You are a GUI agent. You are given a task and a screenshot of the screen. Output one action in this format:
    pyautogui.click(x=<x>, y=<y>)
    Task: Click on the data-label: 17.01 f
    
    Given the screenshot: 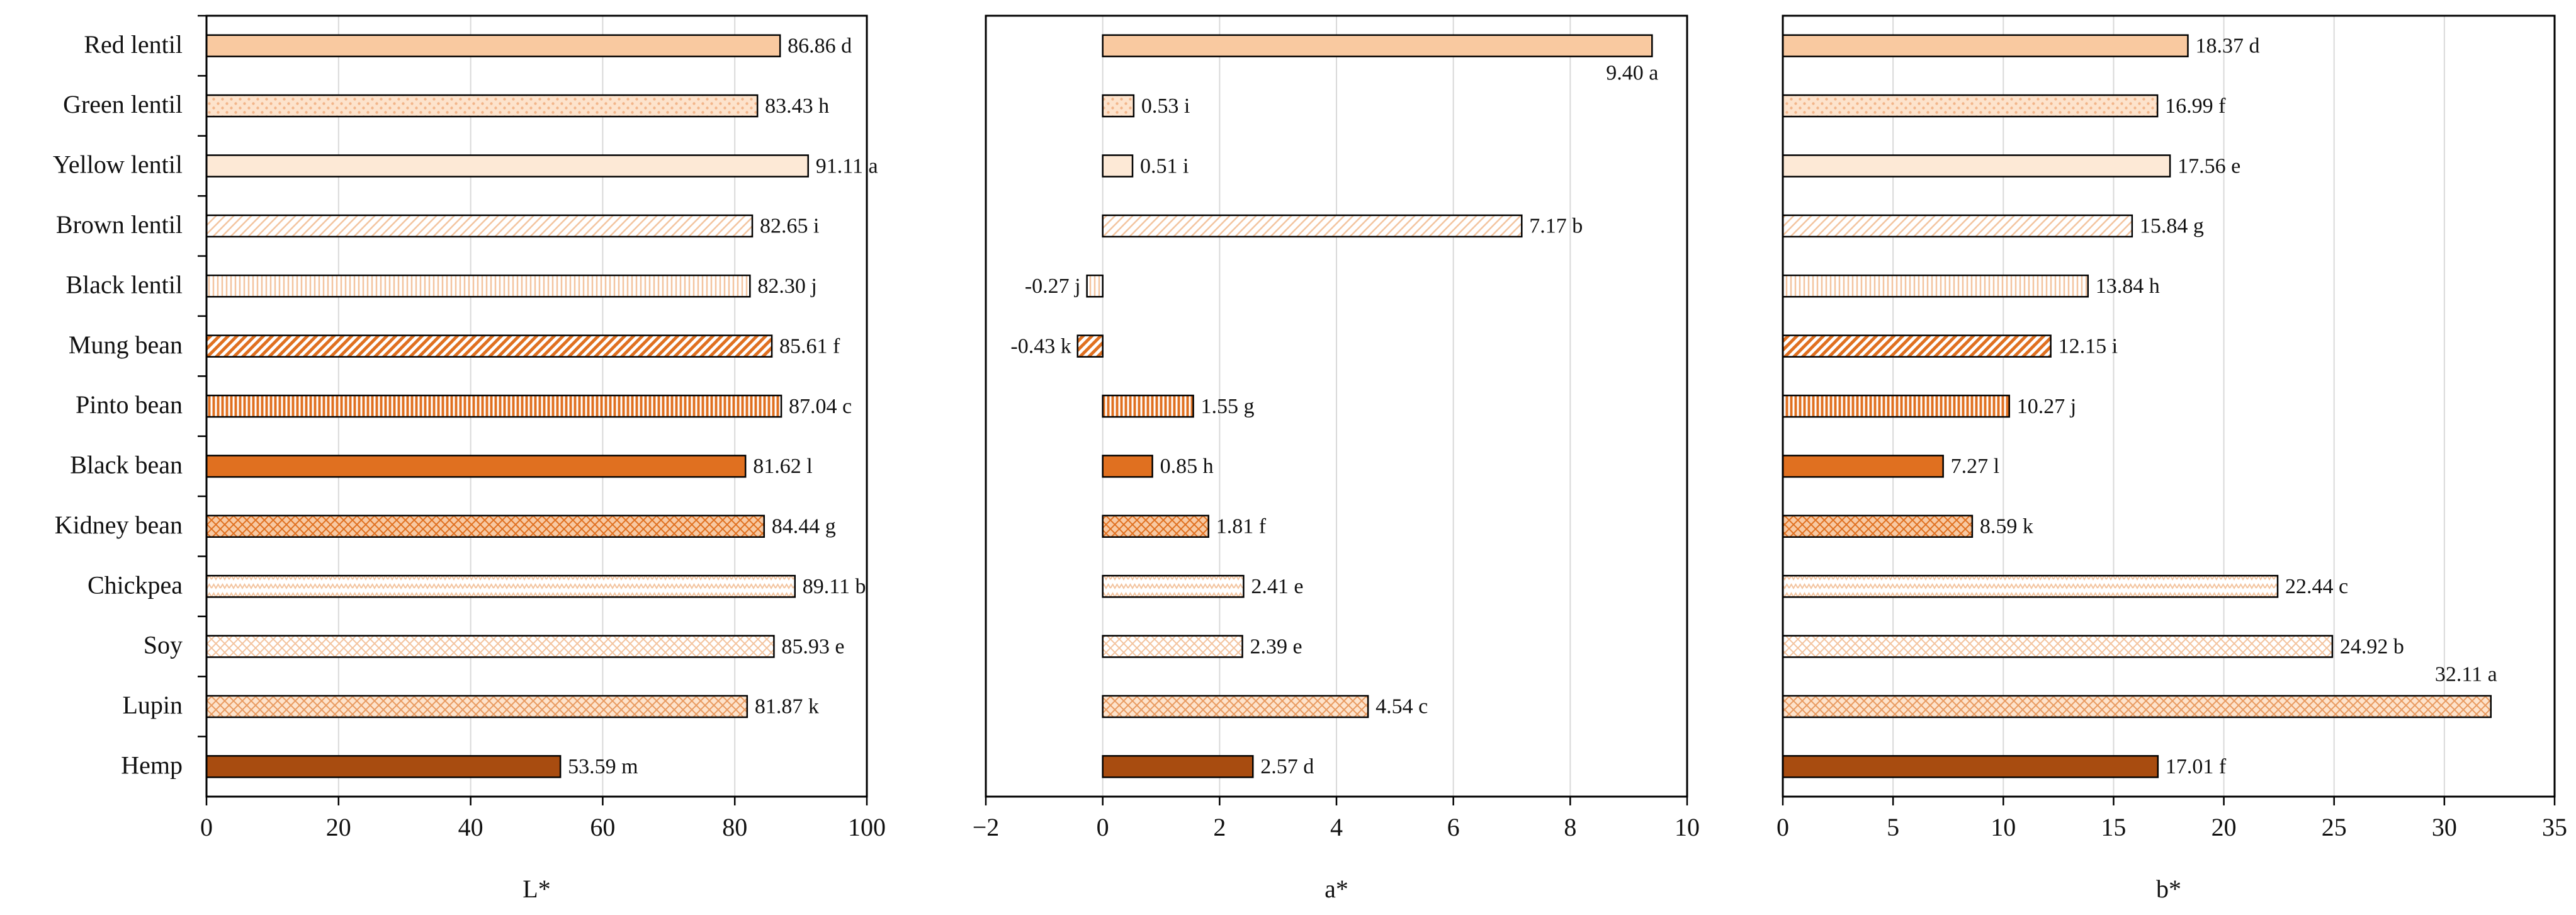 What is the action you would take?
    pyautogui.click(x=2196, y=766)
    